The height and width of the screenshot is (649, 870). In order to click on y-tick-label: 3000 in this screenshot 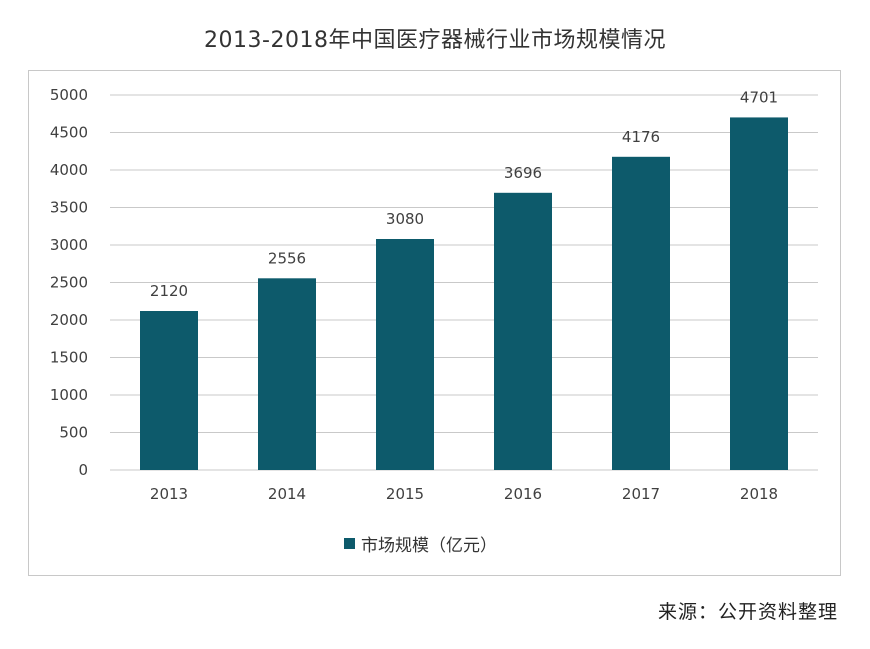, I will do `click(69, 245)`.